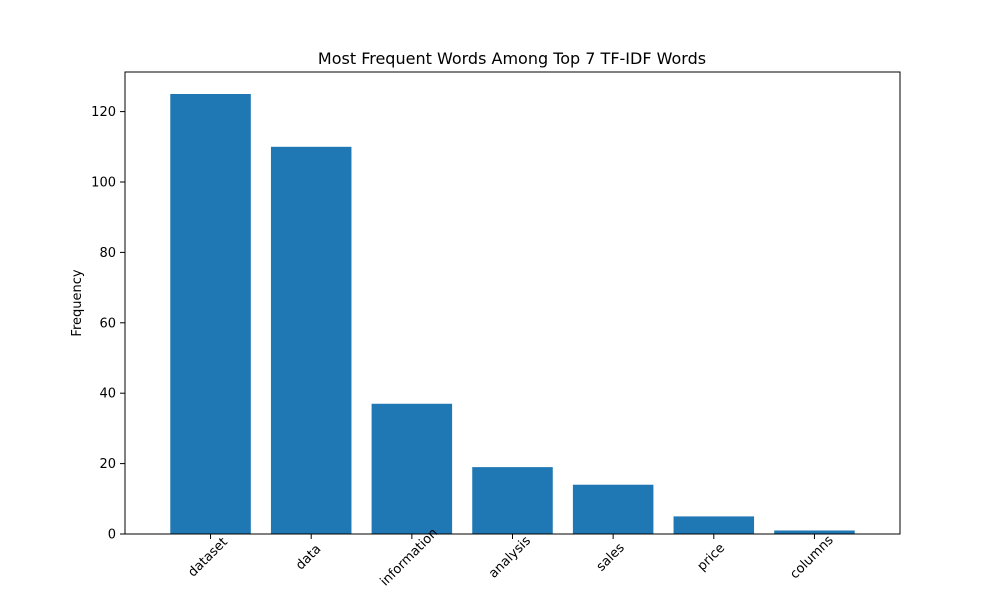  Describe the element at coordinates (311, 340) in the screenshot. I see `bar-data` at that location.